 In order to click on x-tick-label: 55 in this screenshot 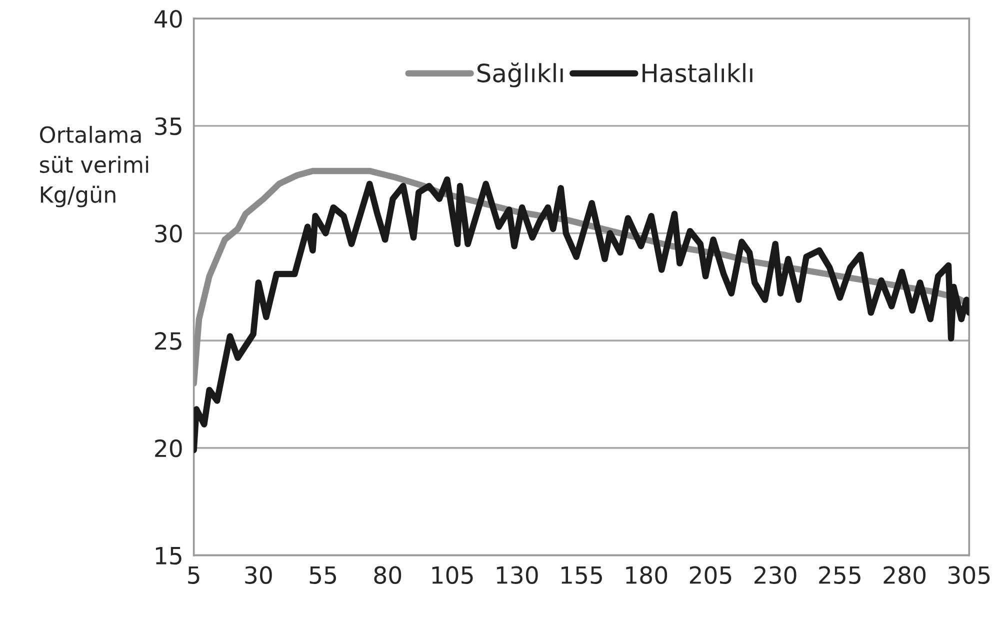, I will do `click(323, 575)`.